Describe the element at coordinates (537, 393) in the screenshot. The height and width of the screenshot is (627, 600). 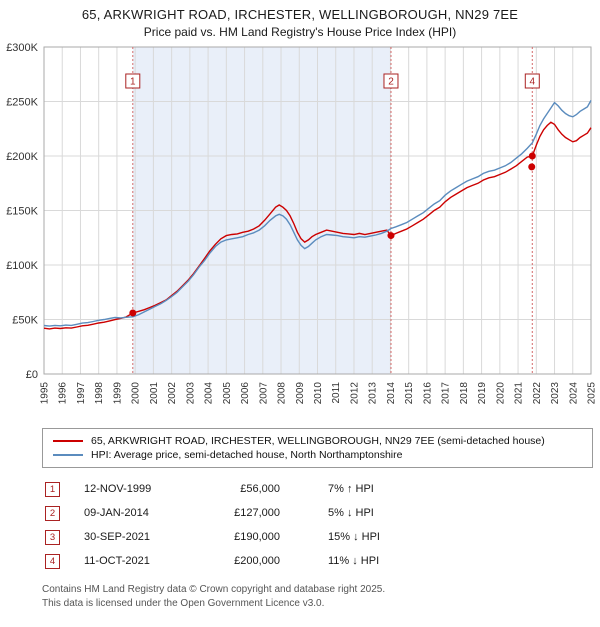
I see `svg-text: 2022` at that location.